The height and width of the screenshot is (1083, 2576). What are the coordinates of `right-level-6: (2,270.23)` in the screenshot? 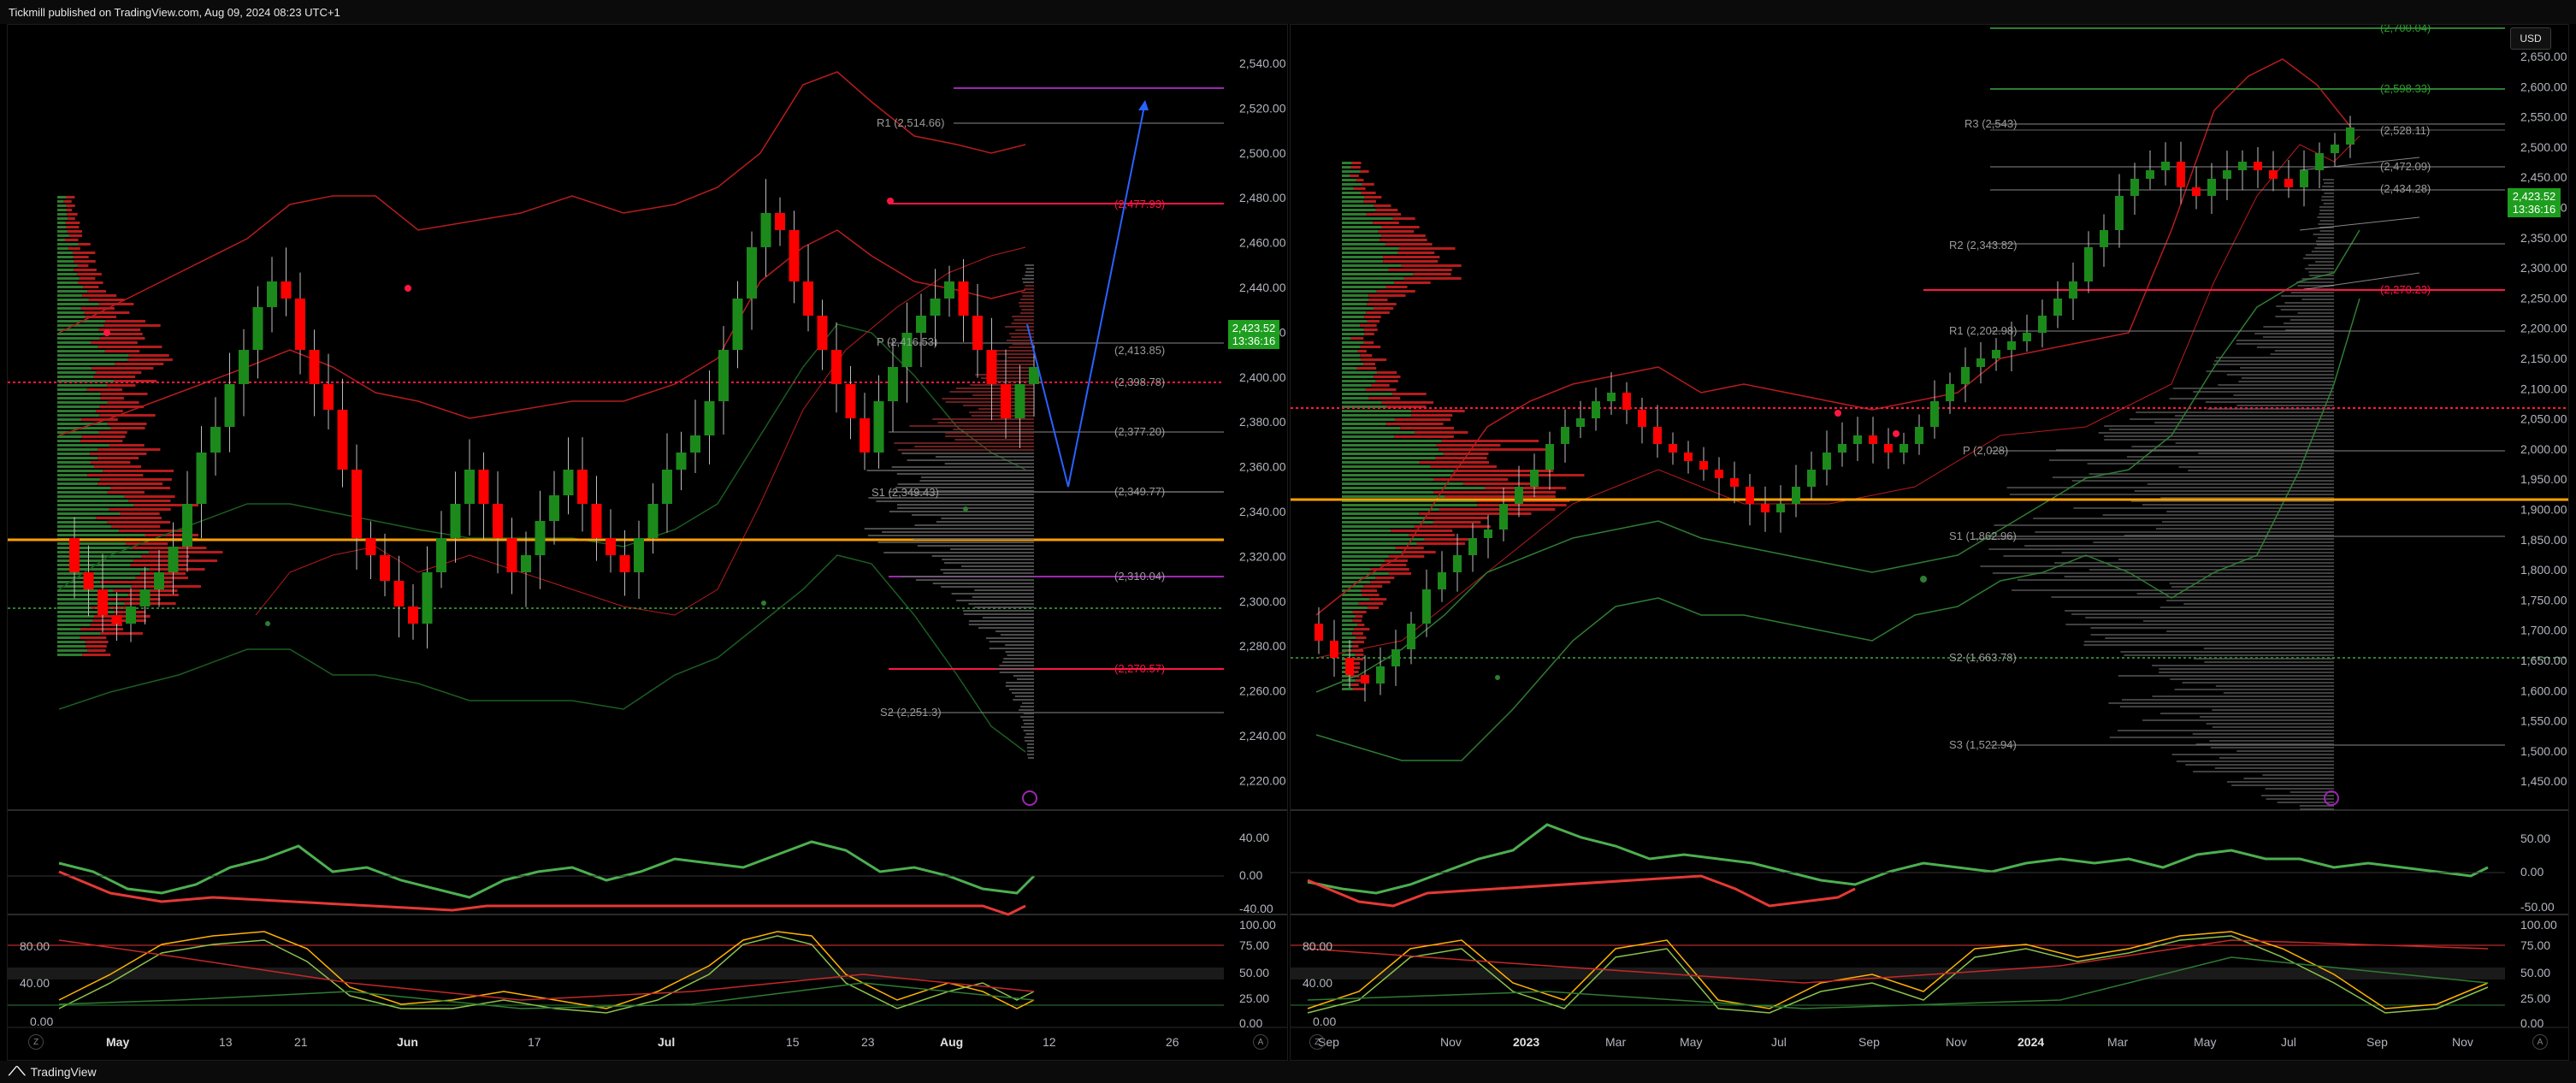 It's located at (2405, 289).